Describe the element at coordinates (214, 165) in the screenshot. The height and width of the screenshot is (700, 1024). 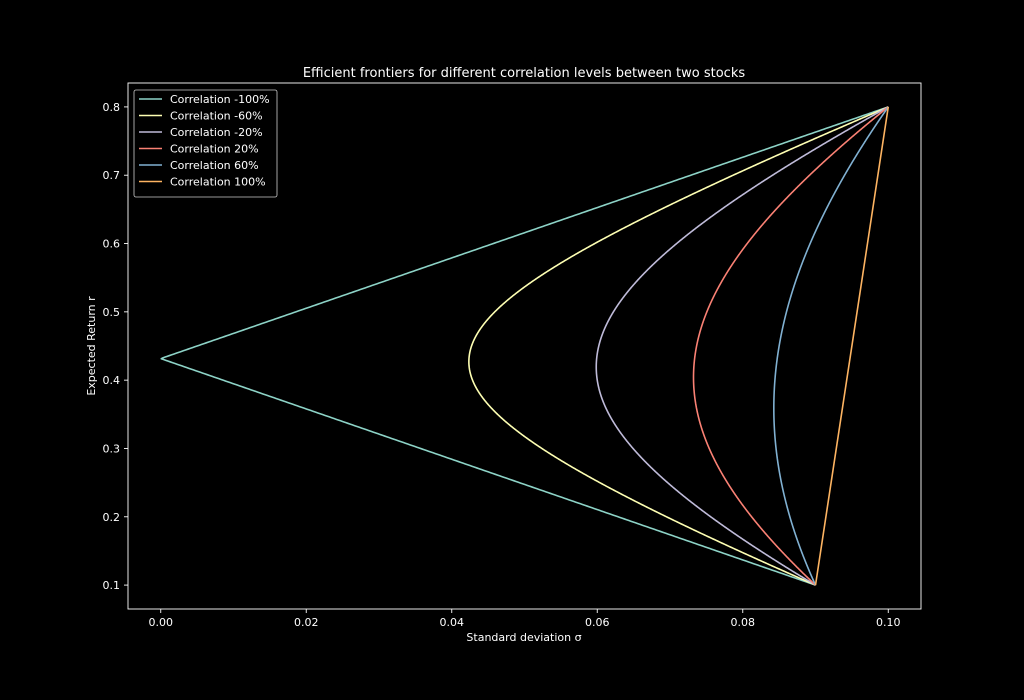
I see `legend-label: Correlation 60%` at that location.